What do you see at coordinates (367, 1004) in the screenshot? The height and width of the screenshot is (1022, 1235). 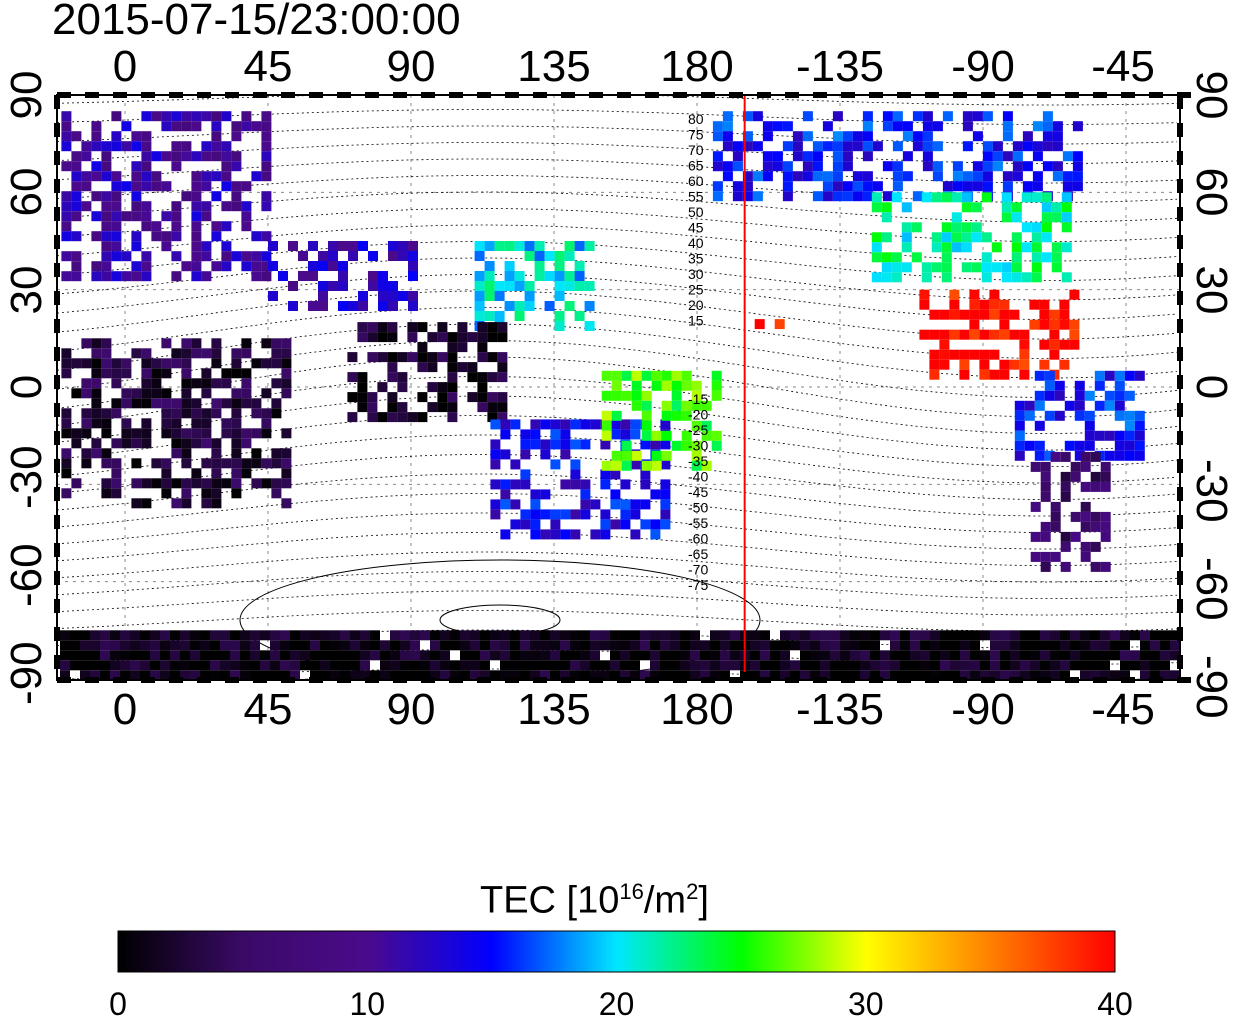 I see `colorbar-tick-label: 10` at bounding box center [367, 1004].